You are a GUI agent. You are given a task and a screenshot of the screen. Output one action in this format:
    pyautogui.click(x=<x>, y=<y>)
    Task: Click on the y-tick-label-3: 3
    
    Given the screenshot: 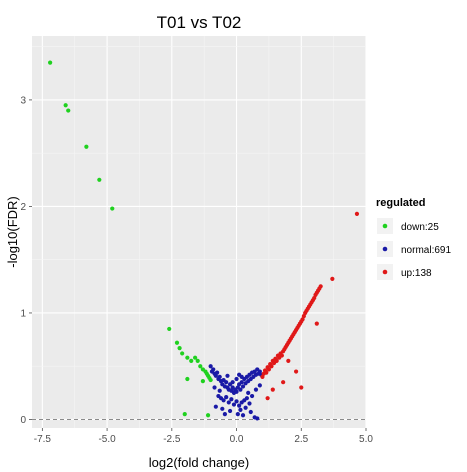 What is the action you would take?
    pyautogui.click(x=23, y=100)
    